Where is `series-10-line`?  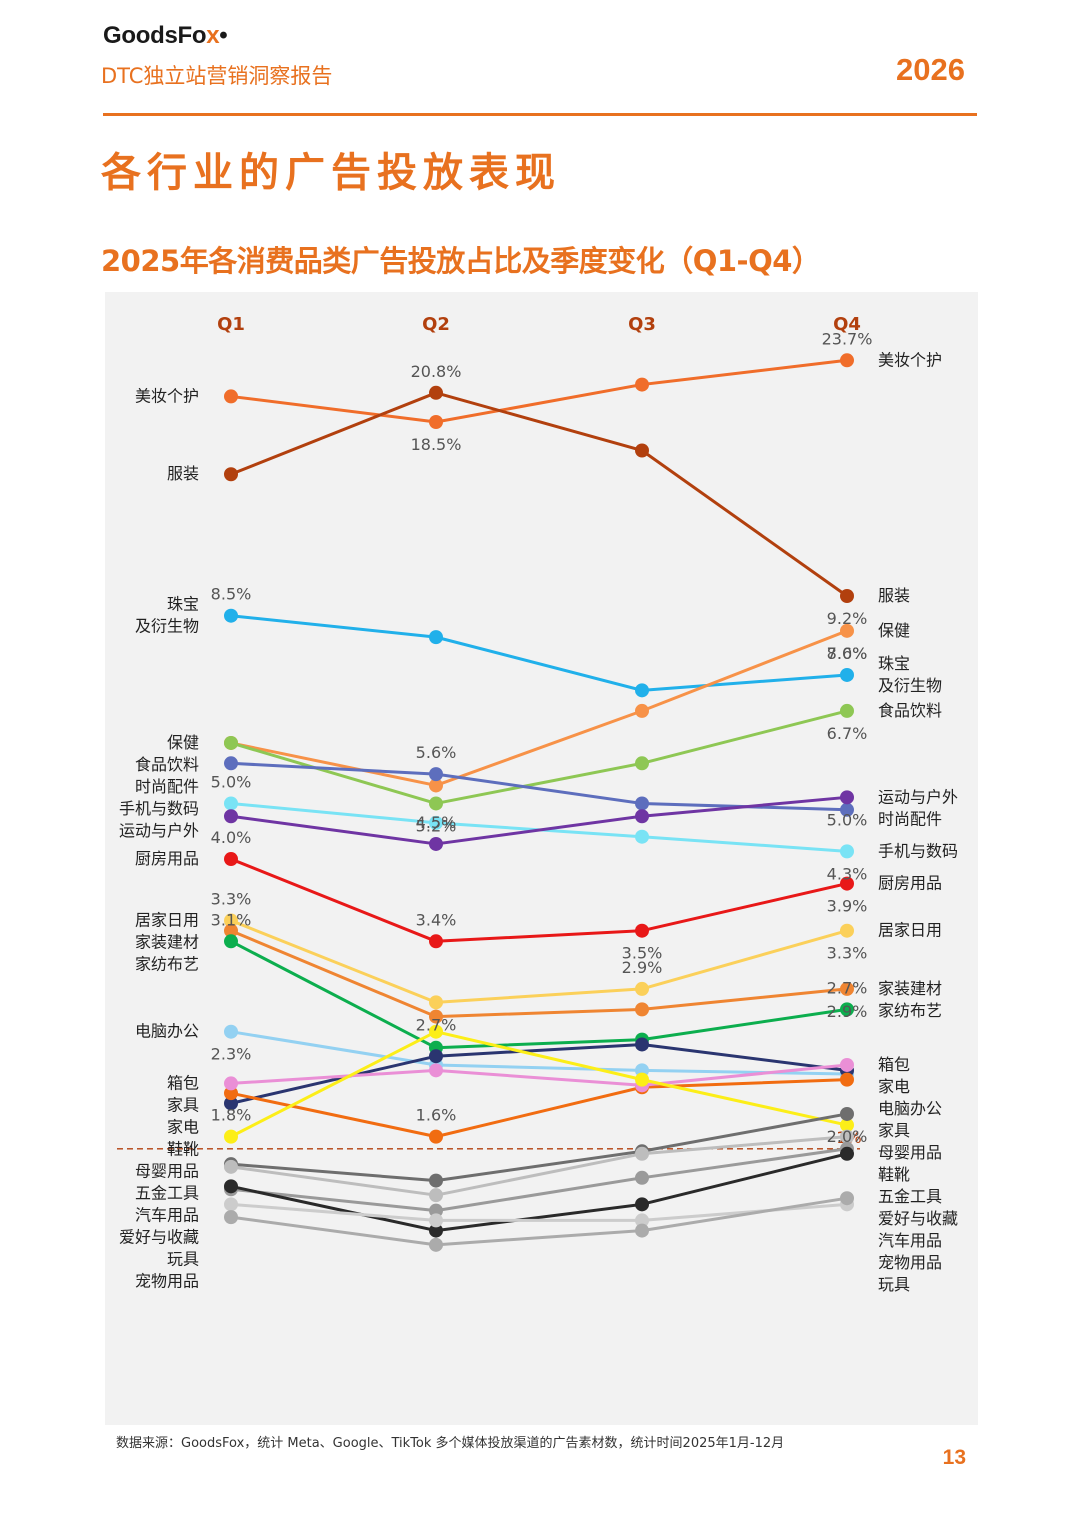 series-10-line is located at coordinates (539, 974).